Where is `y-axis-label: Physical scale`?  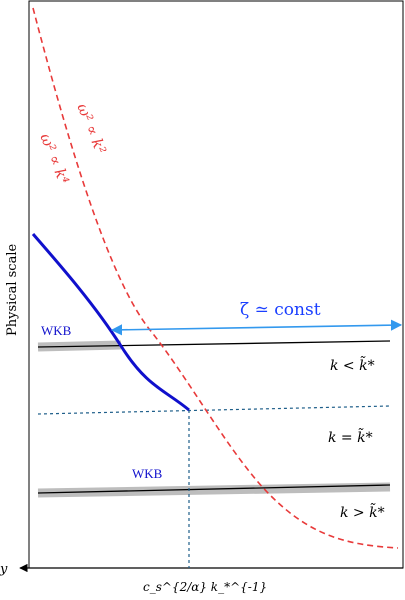
y-axis-label: Physical scale is located at coordinates (12, 290).